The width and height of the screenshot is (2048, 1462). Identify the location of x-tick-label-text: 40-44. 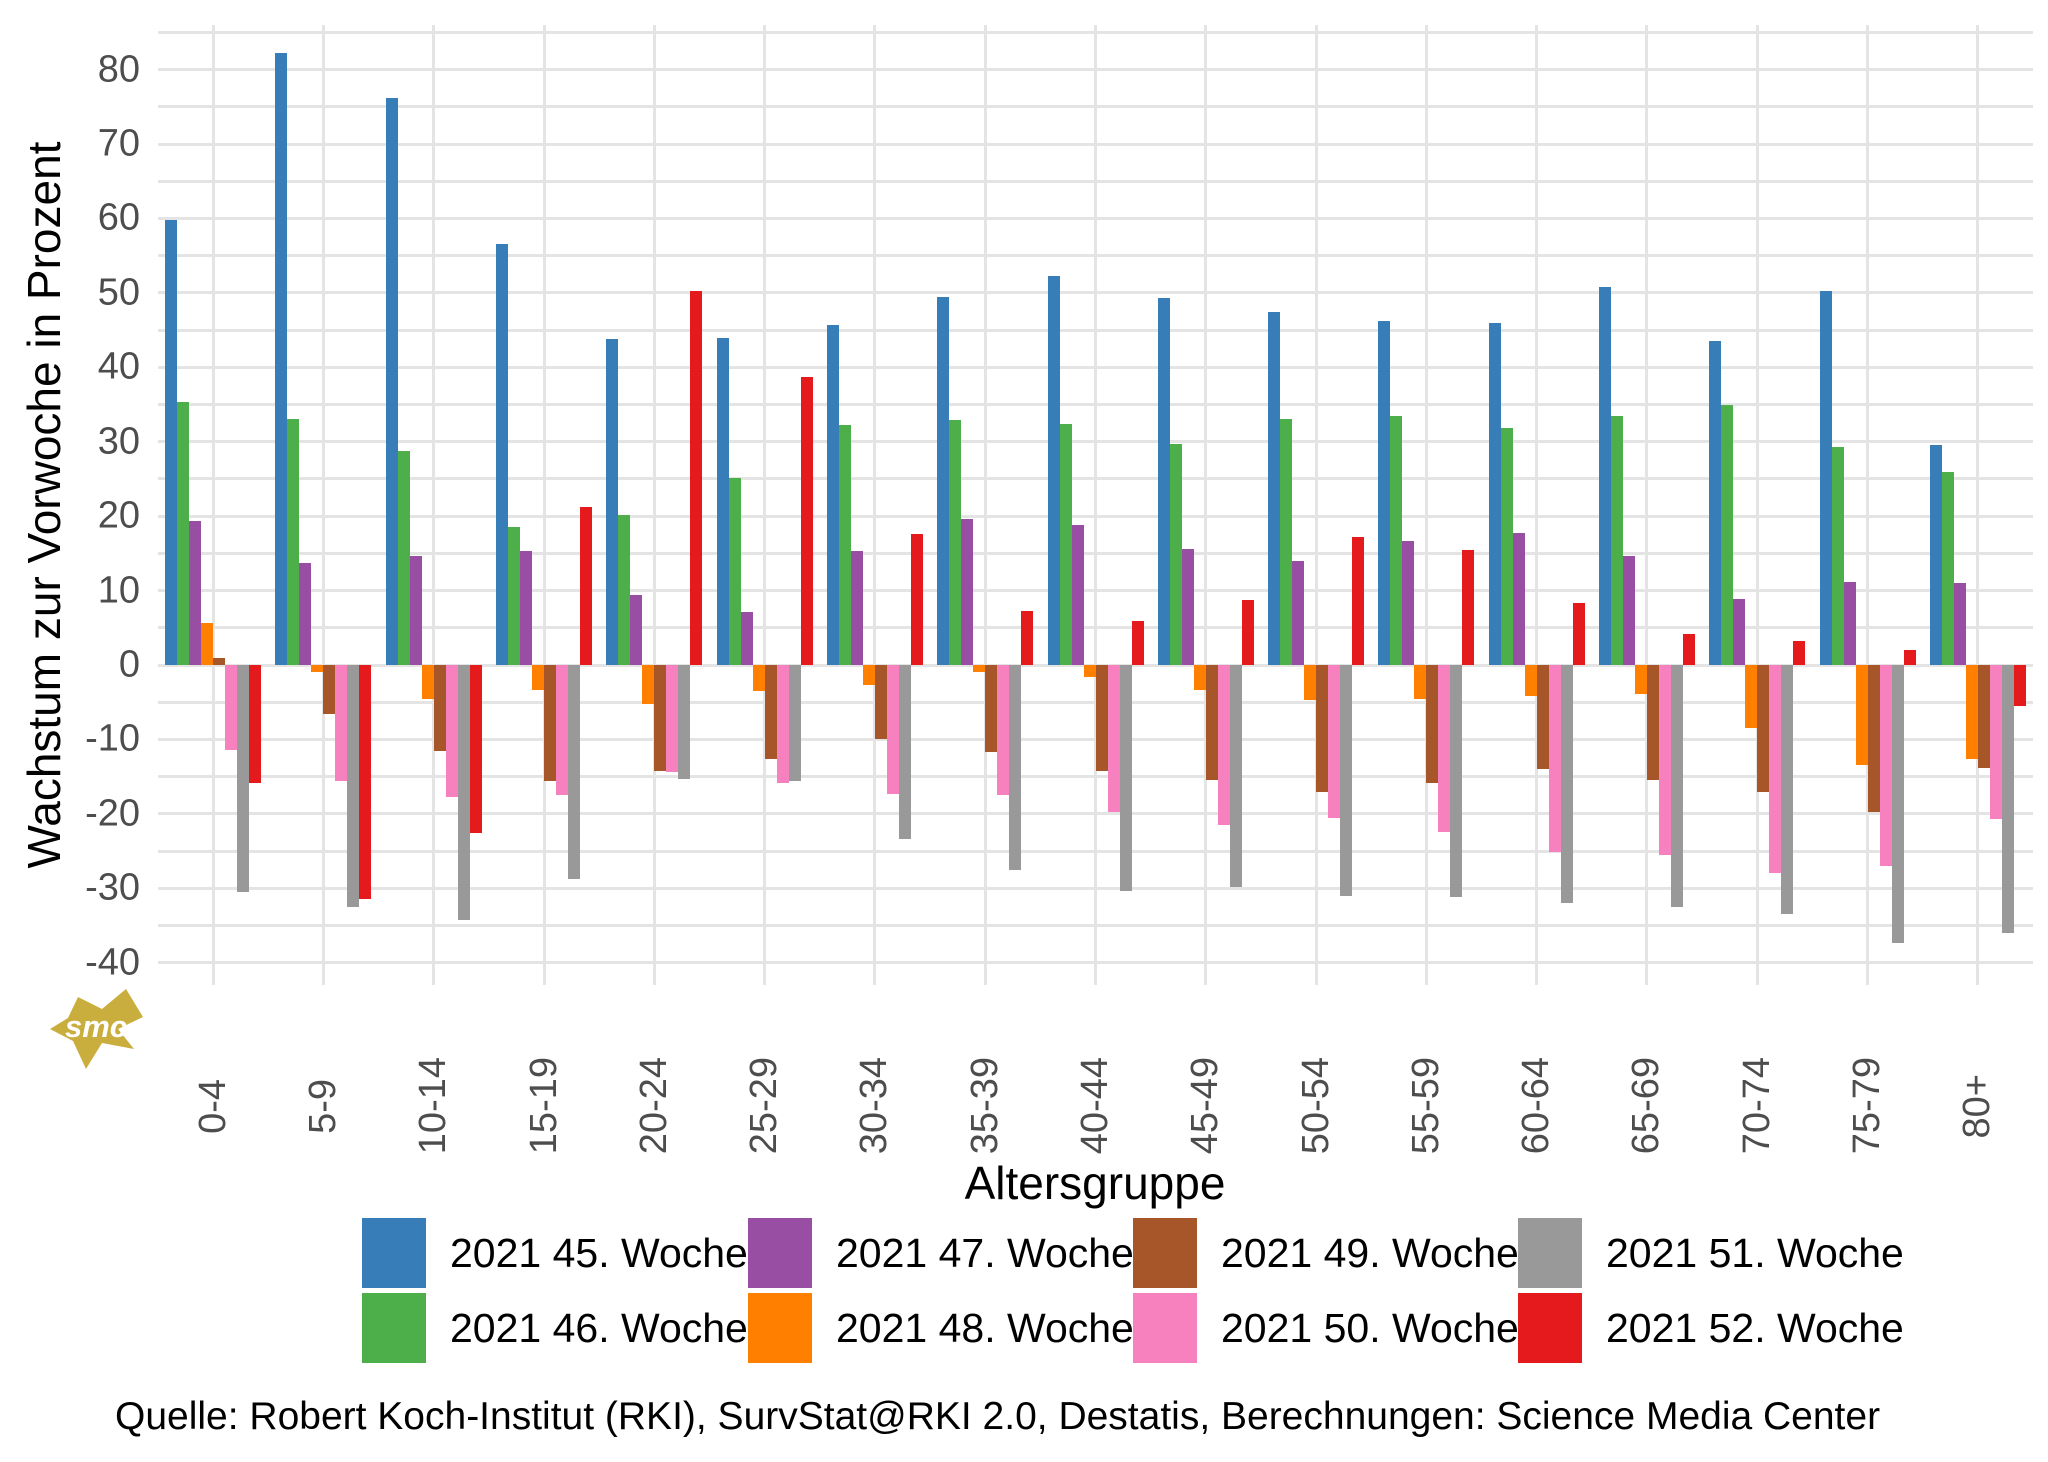
(1095, 1106).